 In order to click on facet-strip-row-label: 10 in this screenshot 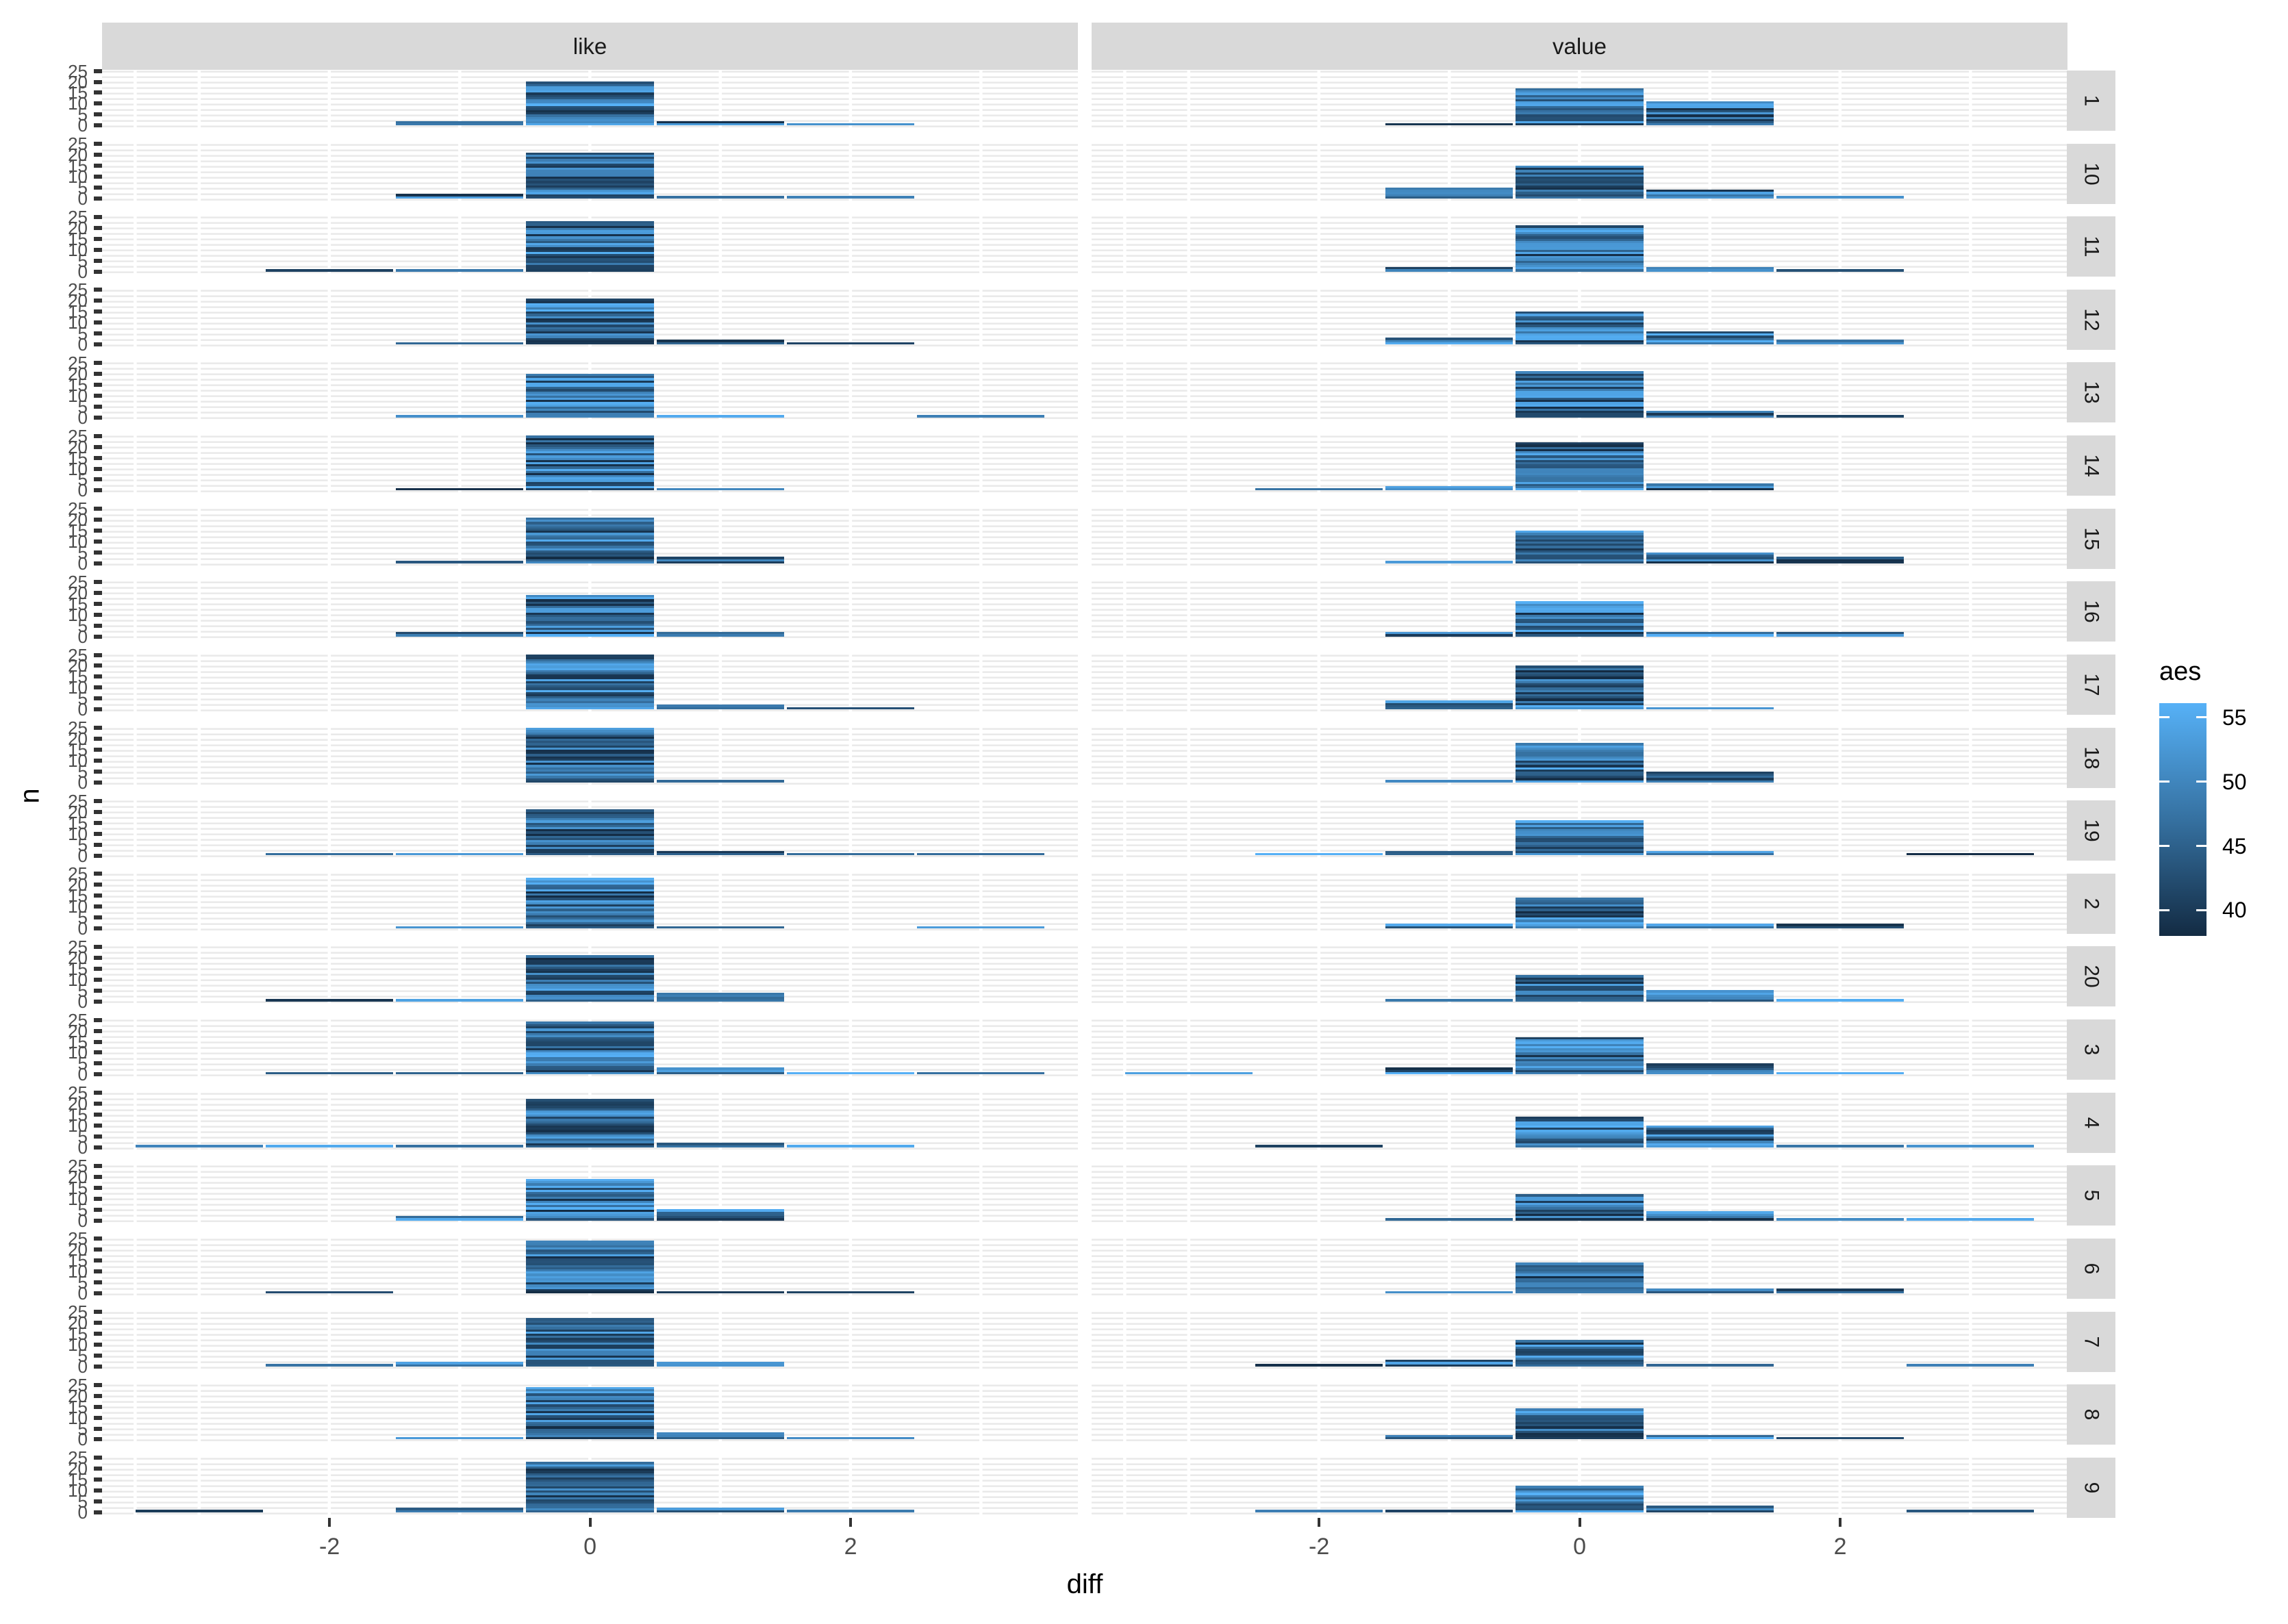, I will do `click(2091, 174)`.